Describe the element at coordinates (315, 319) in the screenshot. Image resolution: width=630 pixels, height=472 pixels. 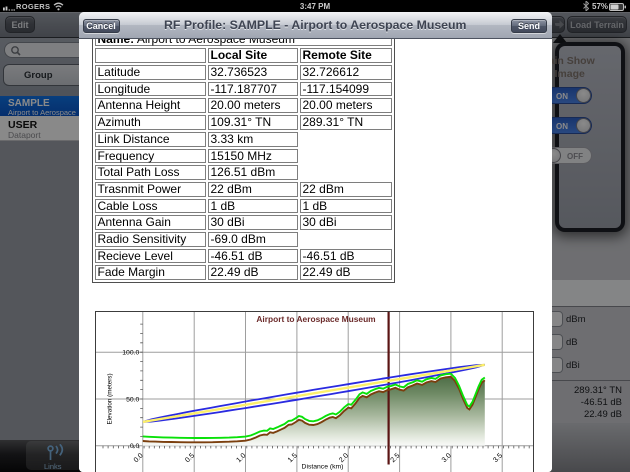
I see `svg-text: Airport to Aerospace Museum` at that location.